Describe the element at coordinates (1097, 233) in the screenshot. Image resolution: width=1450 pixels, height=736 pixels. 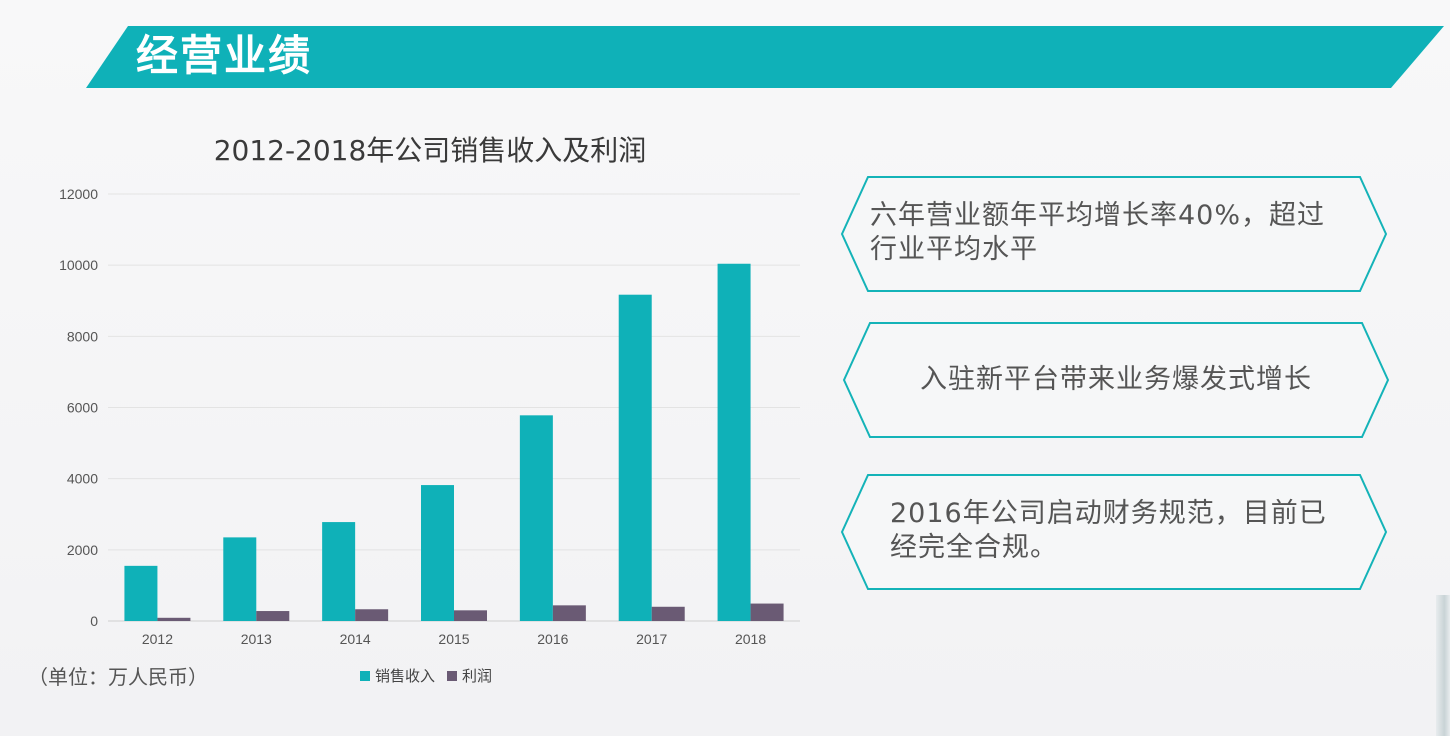
I see `card-text: 六年营业额年平均增长率40%，超过 行业平均水平` at that location.